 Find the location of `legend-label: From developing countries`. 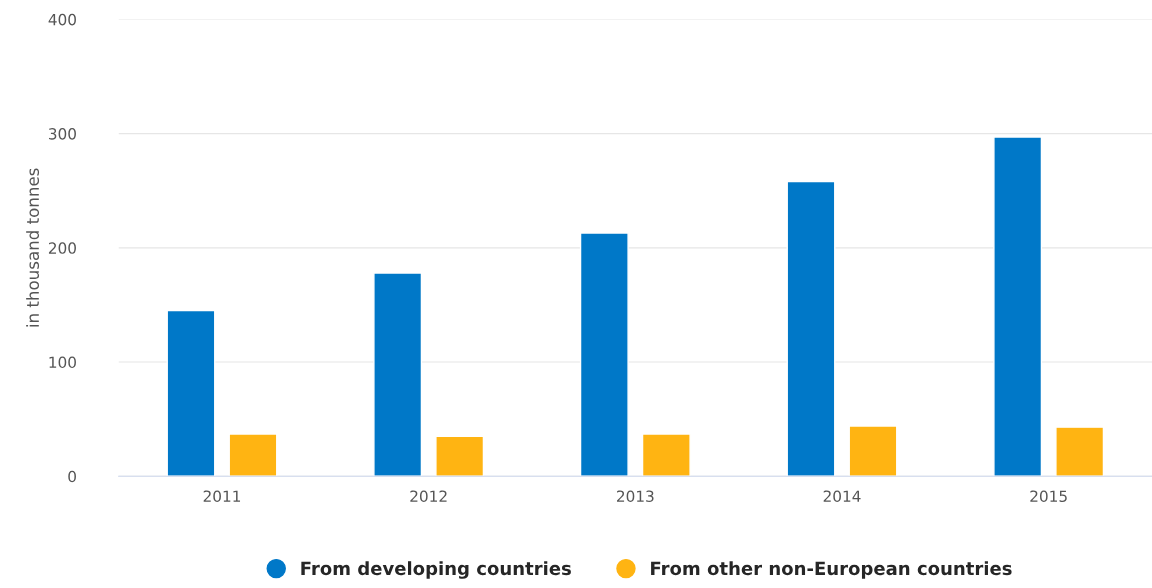

legend-label: From developing countries is located at coordinates (436, 570).